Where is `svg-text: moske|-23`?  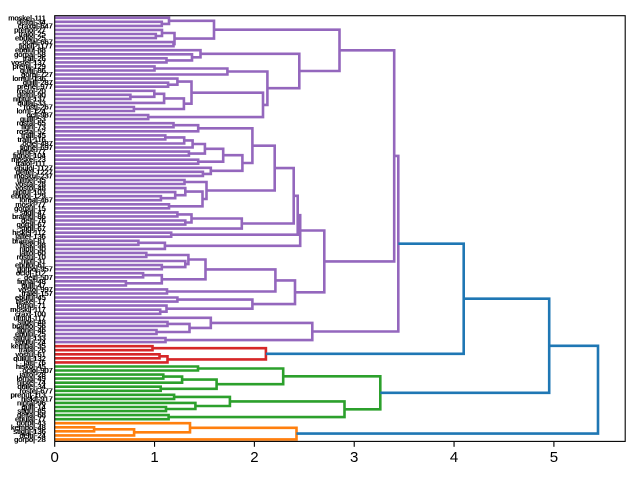 svg-text: moske|-23 is located at coordinates (28, 159).